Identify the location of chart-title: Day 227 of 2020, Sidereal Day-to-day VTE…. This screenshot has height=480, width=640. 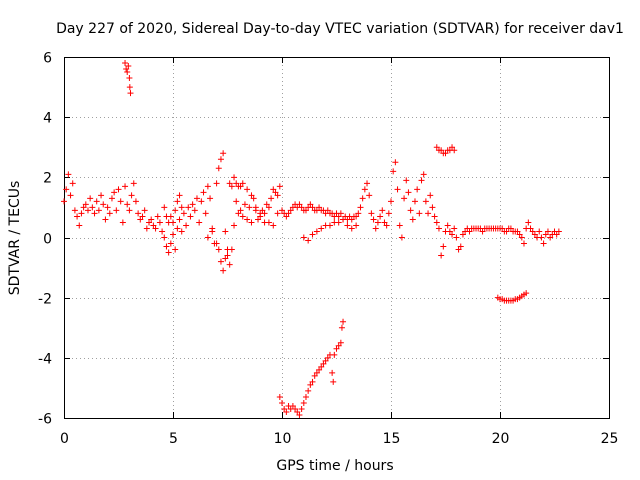
(340, 29).